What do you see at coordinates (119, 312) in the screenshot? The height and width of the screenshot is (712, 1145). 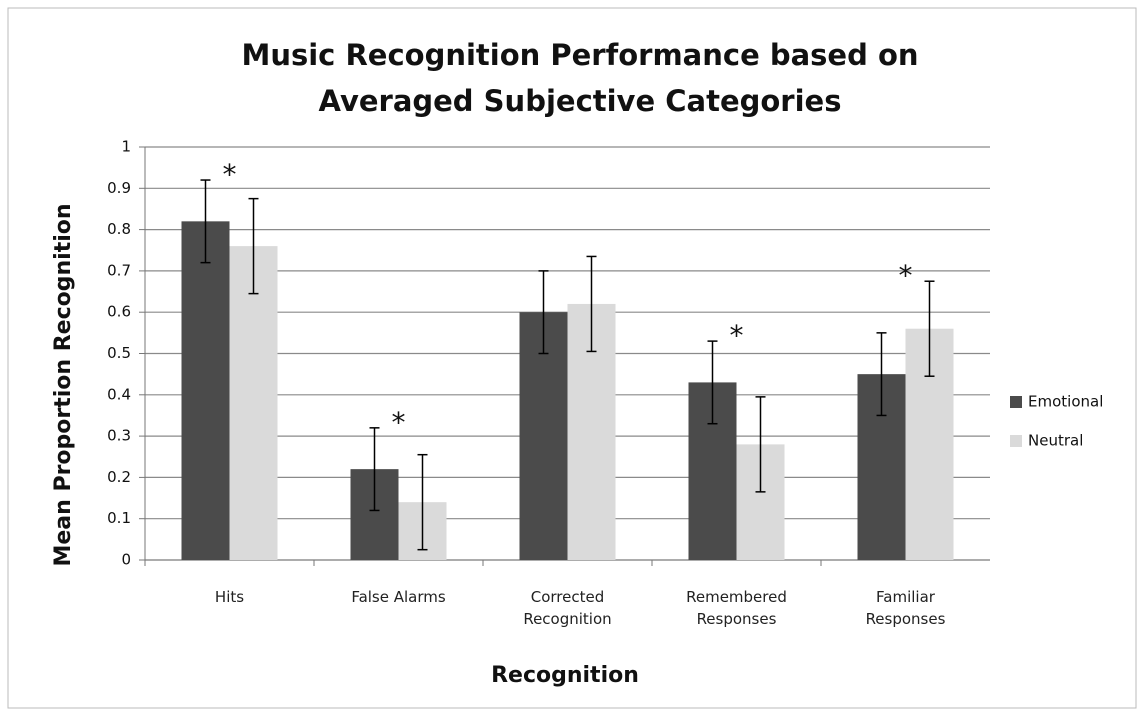 I see `y-tick-label: 0.6` at bounding box center [119, 312].